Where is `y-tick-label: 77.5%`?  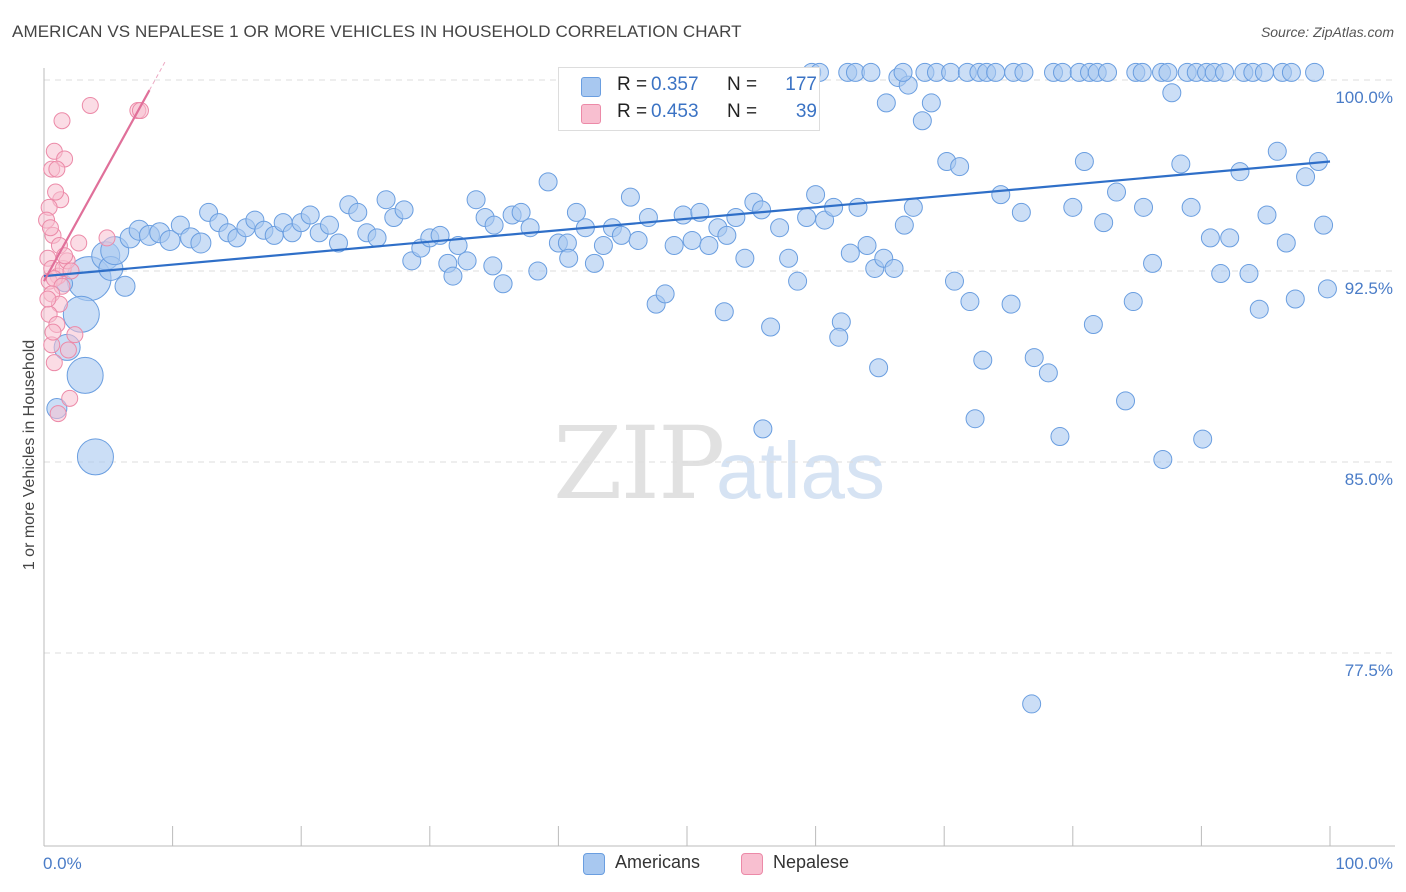 y-tick-label: 77.5% is located at coordinates (1369, 670).